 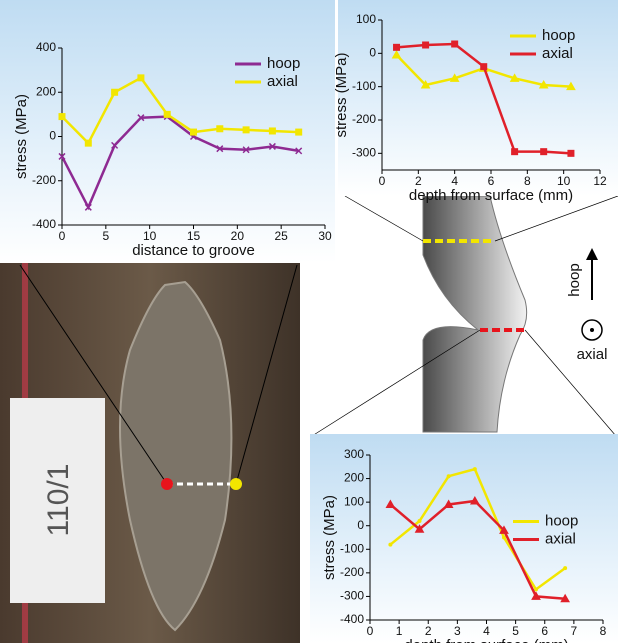 What do you see at coordinates (325, 236) in the screenshot?
I see `x-tick-label: 30` at bounding box center [325, 236].